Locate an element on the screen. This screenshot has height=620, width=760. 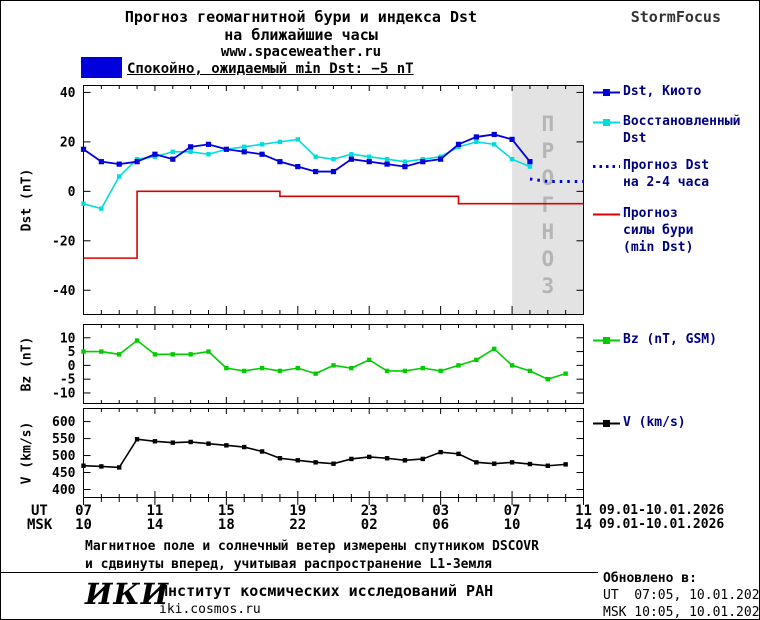
ut-date-range: 09.01-10.01.2026 is located at coordinates (662, 510).